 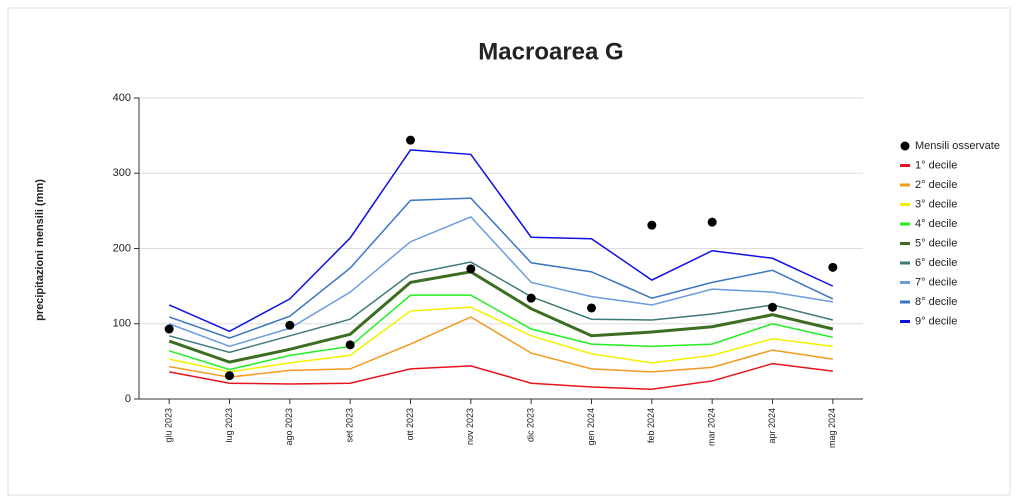 What do you see at coordinates (40, 250) in the screenshot?
I see `y-axis-label: precipitazioni mensili (mm)` at bounding box center [40, 250].